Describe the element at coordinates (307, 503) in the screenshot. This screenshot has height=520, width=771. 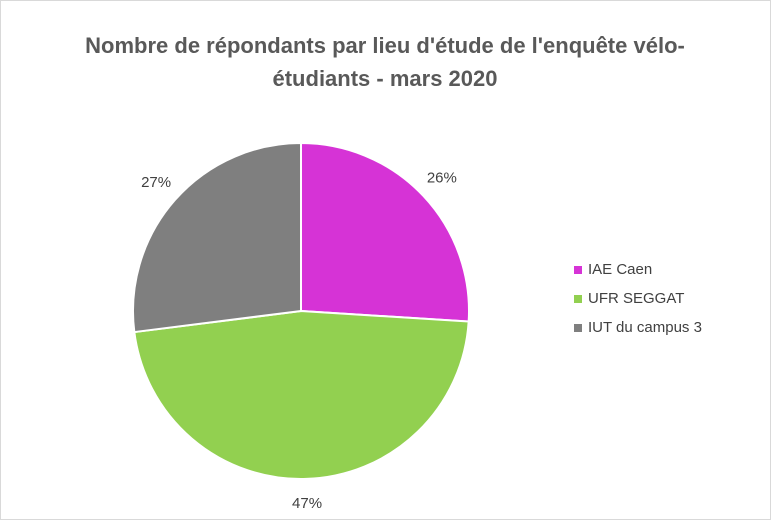
I see `data-label: 47%` at that location.